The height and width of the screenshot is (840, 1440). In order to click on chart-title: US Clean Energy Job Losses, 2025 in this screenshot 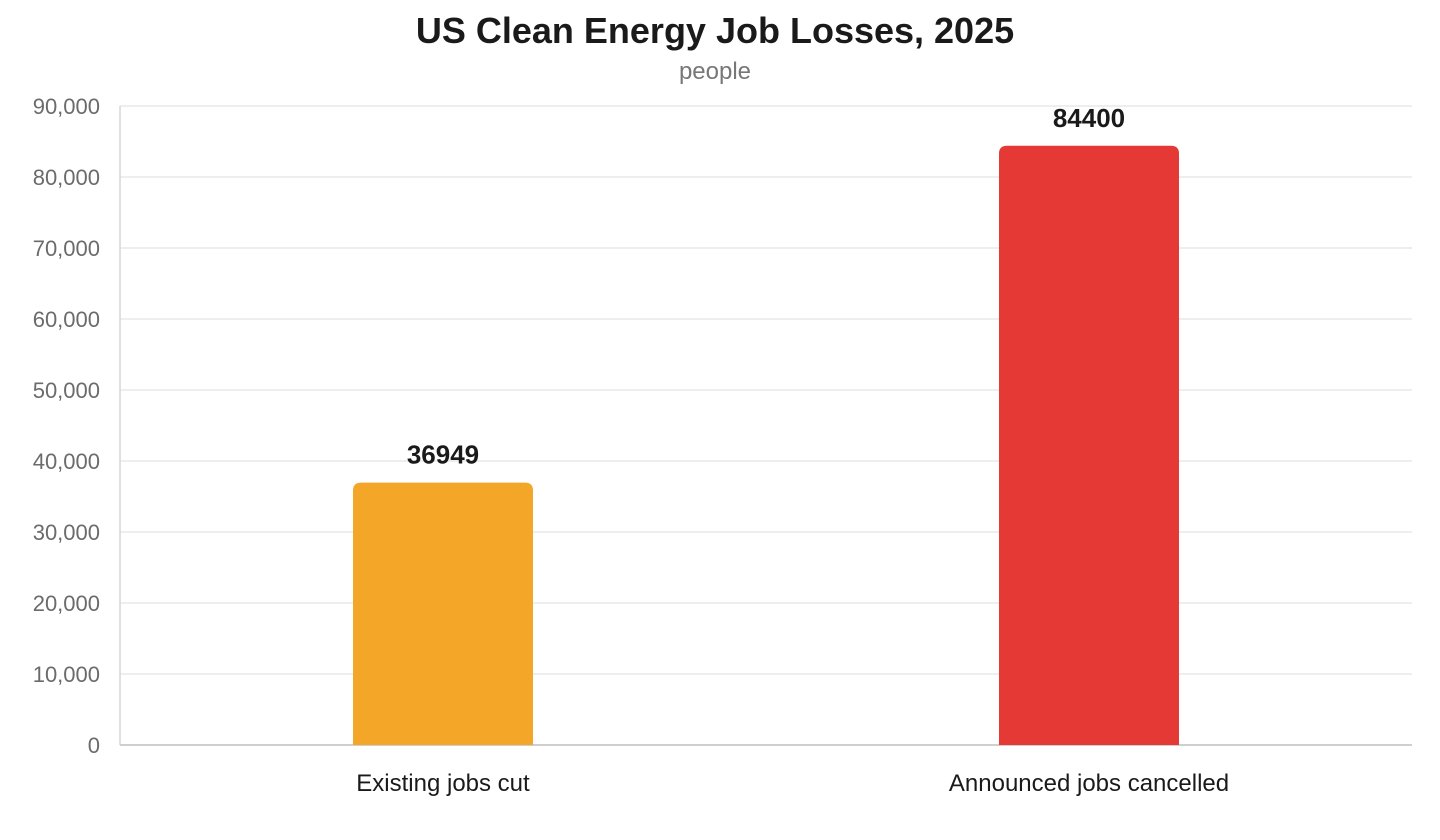, I will do `click(715, 30)`.